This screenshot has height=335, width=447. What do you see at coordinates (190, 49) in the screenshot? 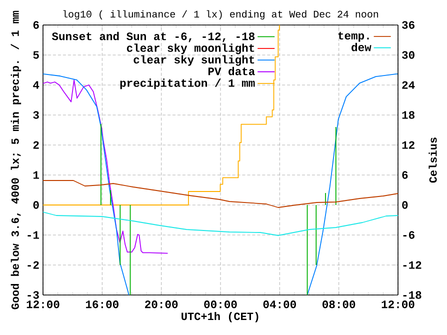
I see `legend-label: clear sky moonlight` at bounding box center [190, 49].